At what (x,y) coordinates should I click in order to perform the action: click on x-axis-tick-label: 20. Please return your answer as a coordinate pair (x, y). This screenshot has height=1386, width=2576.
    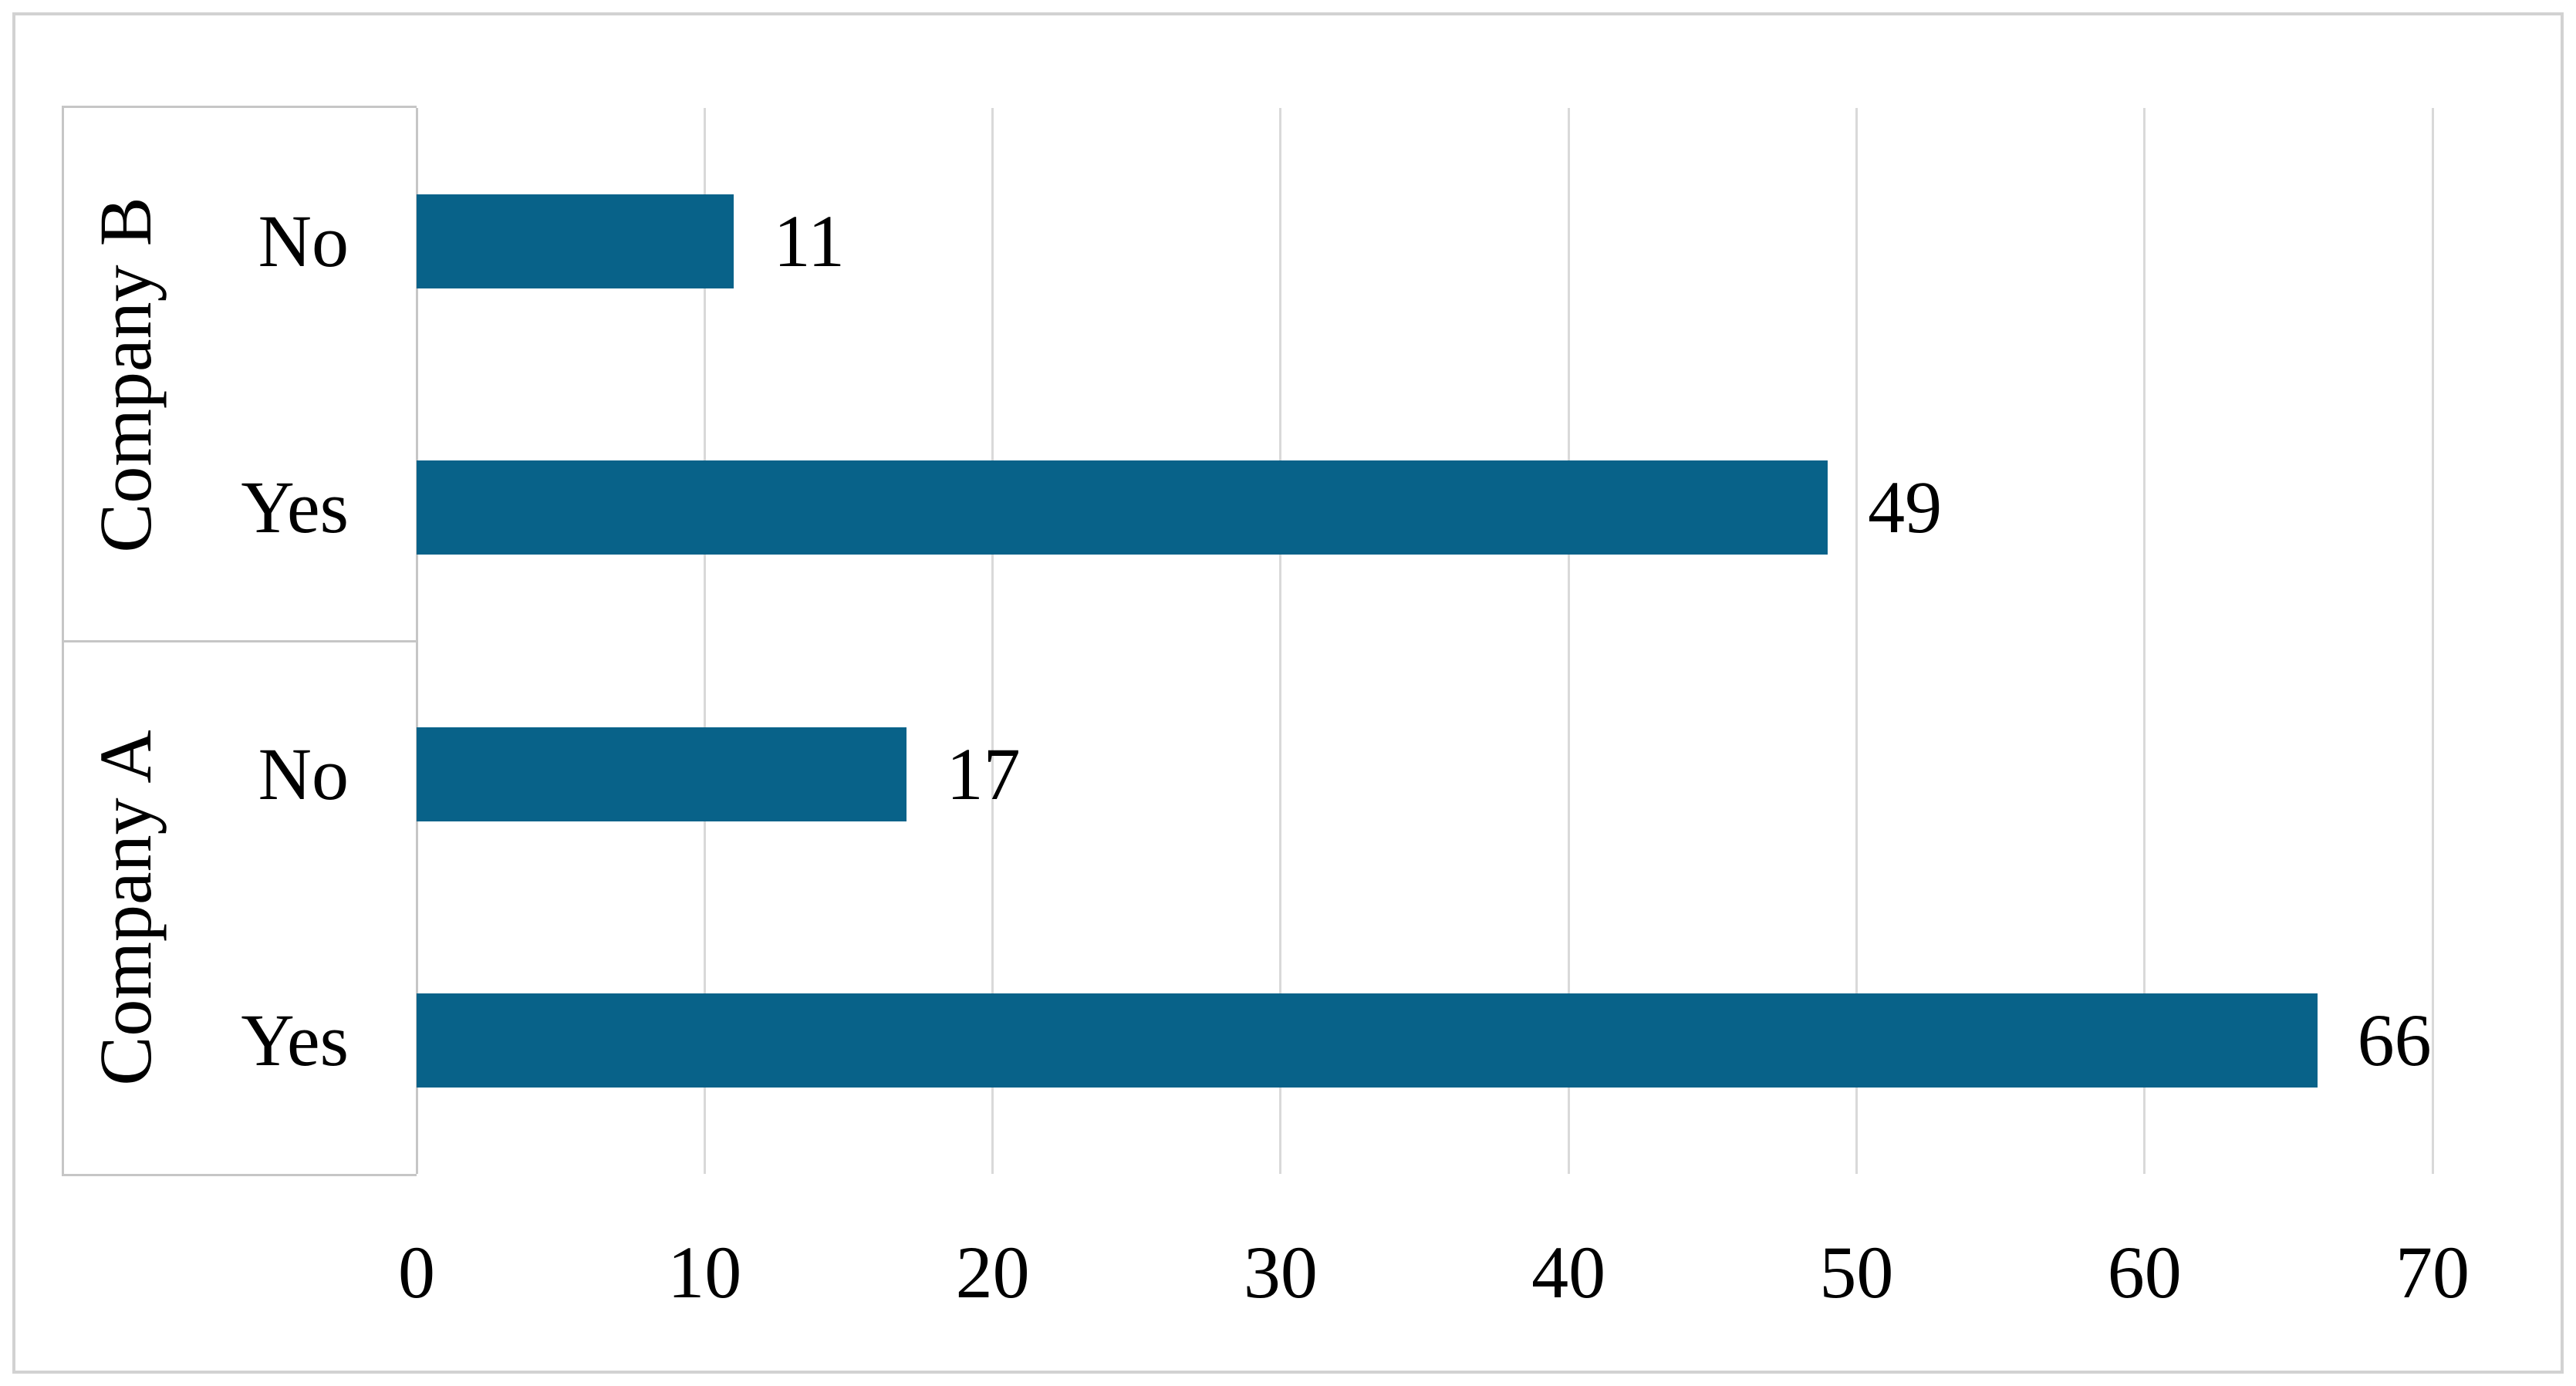
    Looking at the image, I should click on (992, 1272).